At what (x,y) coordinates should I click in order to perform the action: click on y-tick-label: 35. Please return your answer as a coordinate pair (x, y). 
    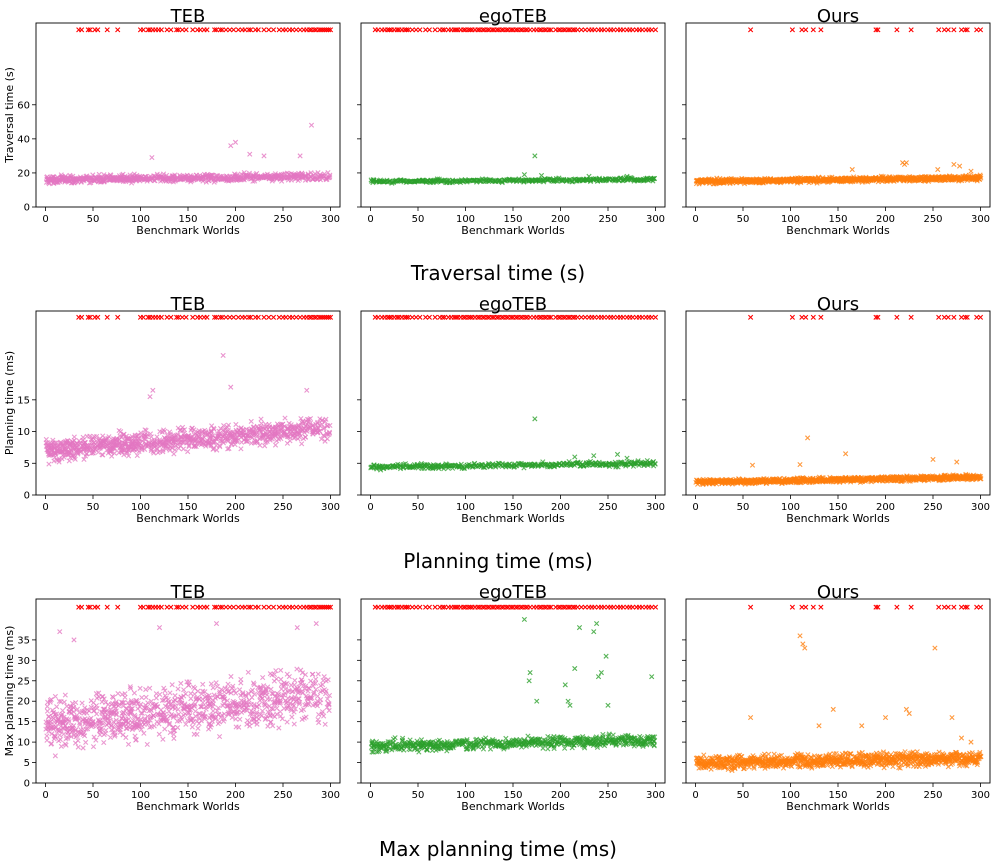
    Looking at the image, I should click on (23, 640).